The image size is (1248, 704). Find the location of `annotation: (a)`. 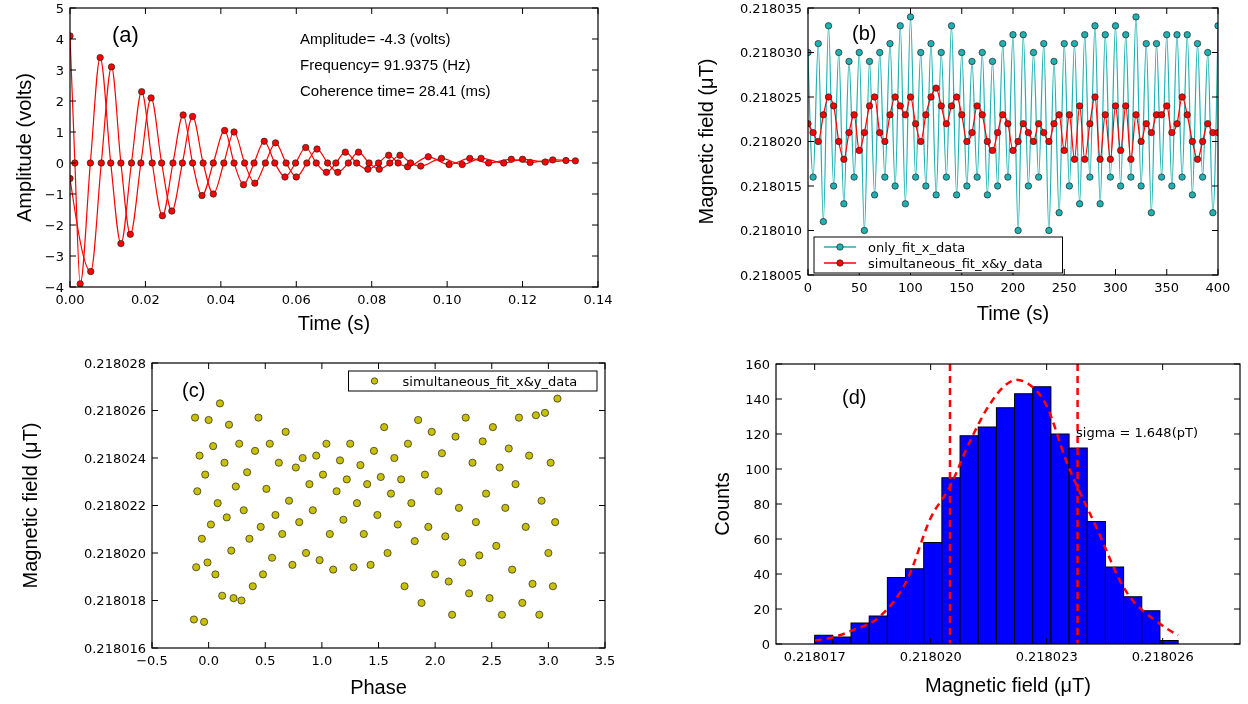

annotation: (a) is located at coordinates (125, 34).